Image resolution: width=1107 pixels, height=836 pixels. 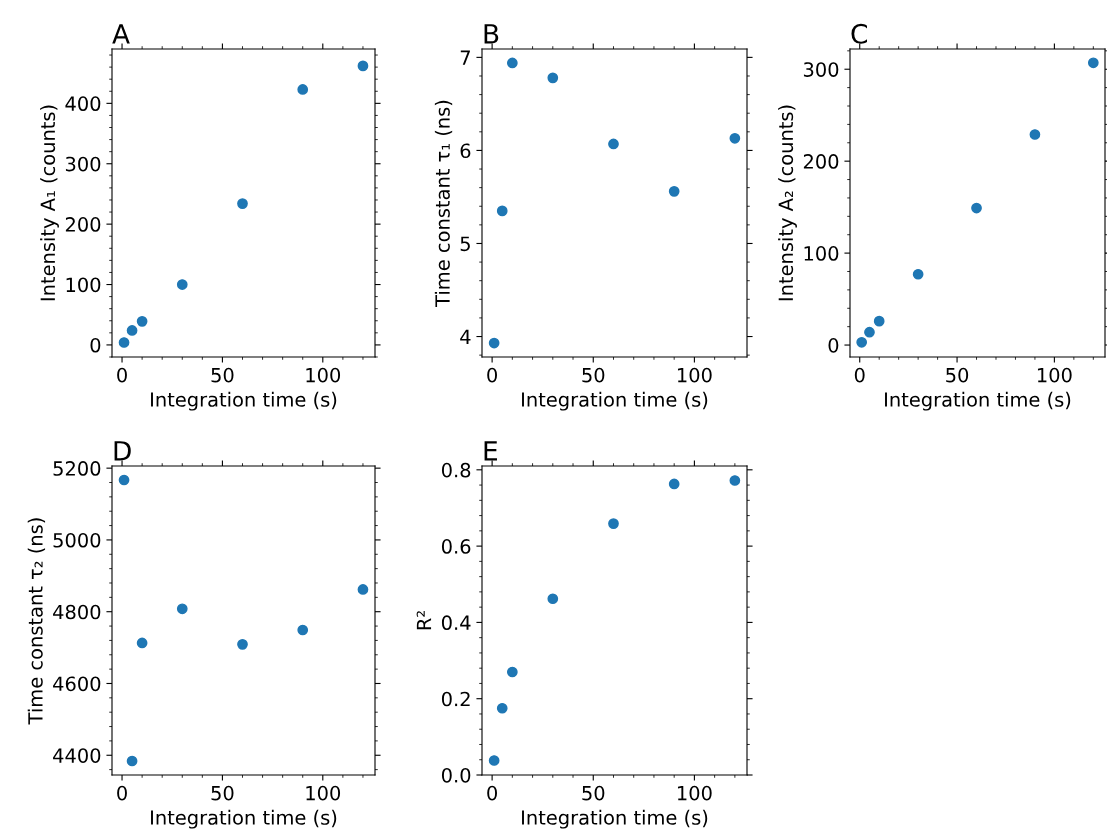 What do you see at coordinates (77, 755) in the screenshot?
I see `y-tick-label: 4400` at bounding box center [77, 755].